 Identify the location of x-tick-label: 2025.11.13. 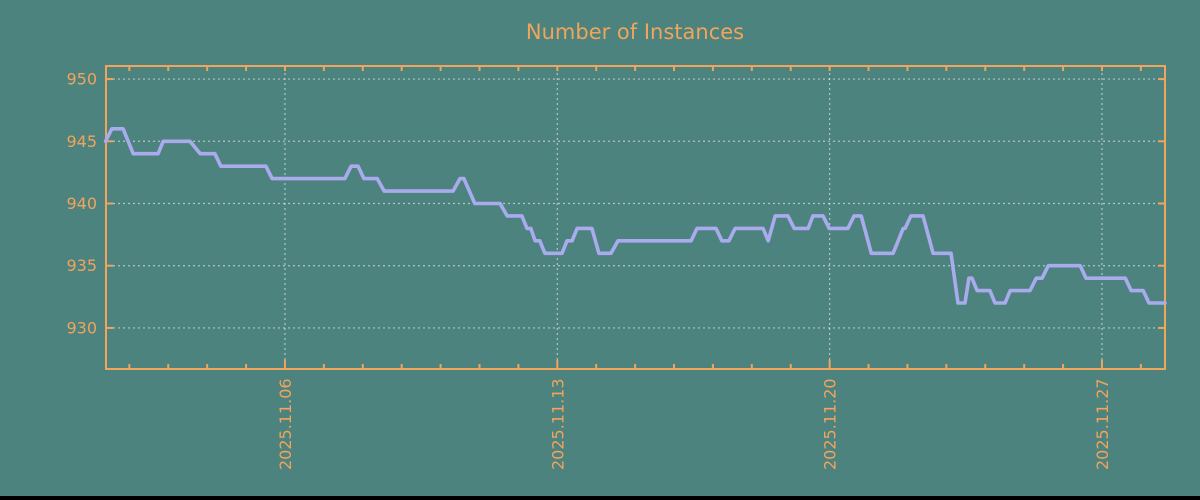
(557, 424).